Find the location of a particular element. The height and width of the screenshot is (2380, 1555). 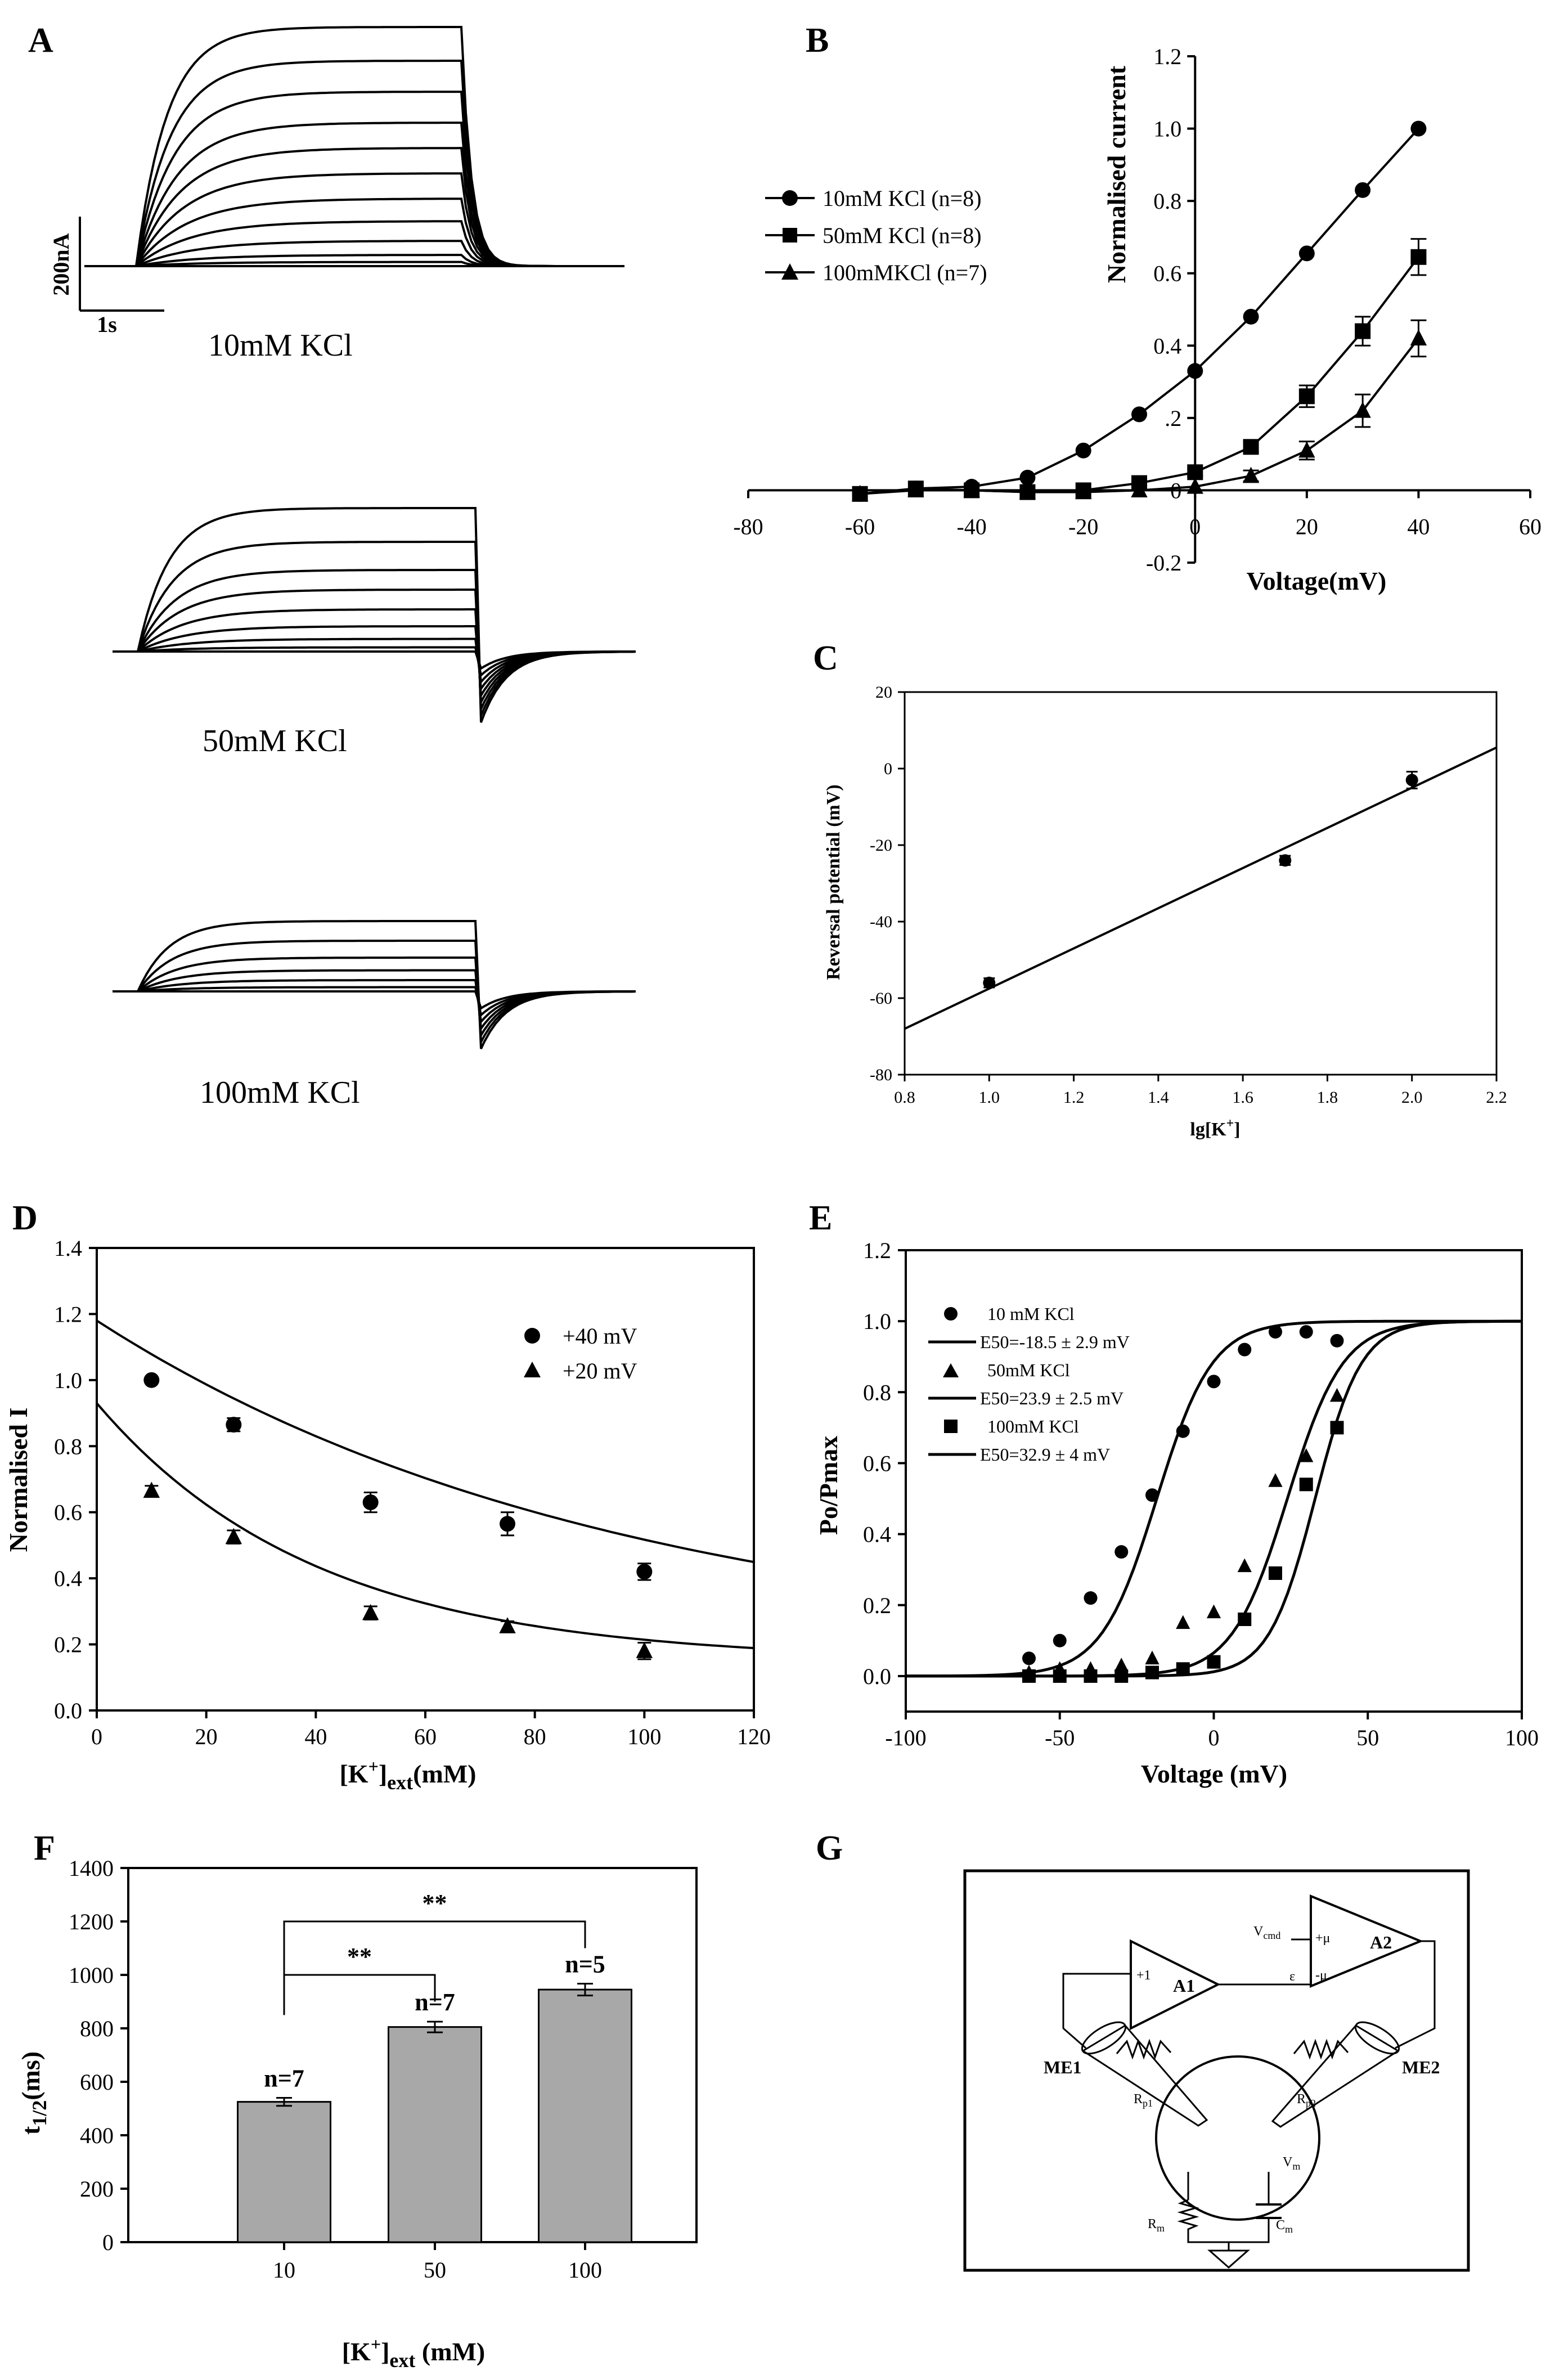

y-tick-label: 0.6 is located at coordinates (68, 1512).